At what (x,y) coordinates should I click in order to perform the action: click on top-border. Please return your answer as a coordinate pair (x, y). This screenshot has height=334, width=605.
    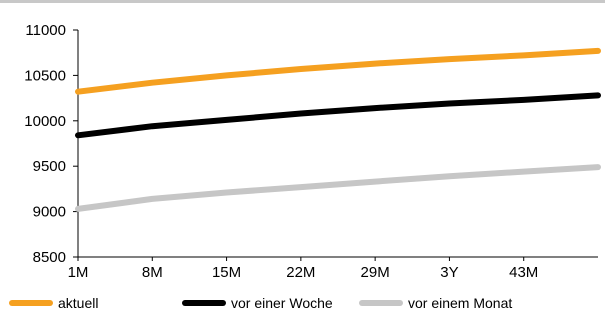
    Looking at the image, I should click on (302, 1).